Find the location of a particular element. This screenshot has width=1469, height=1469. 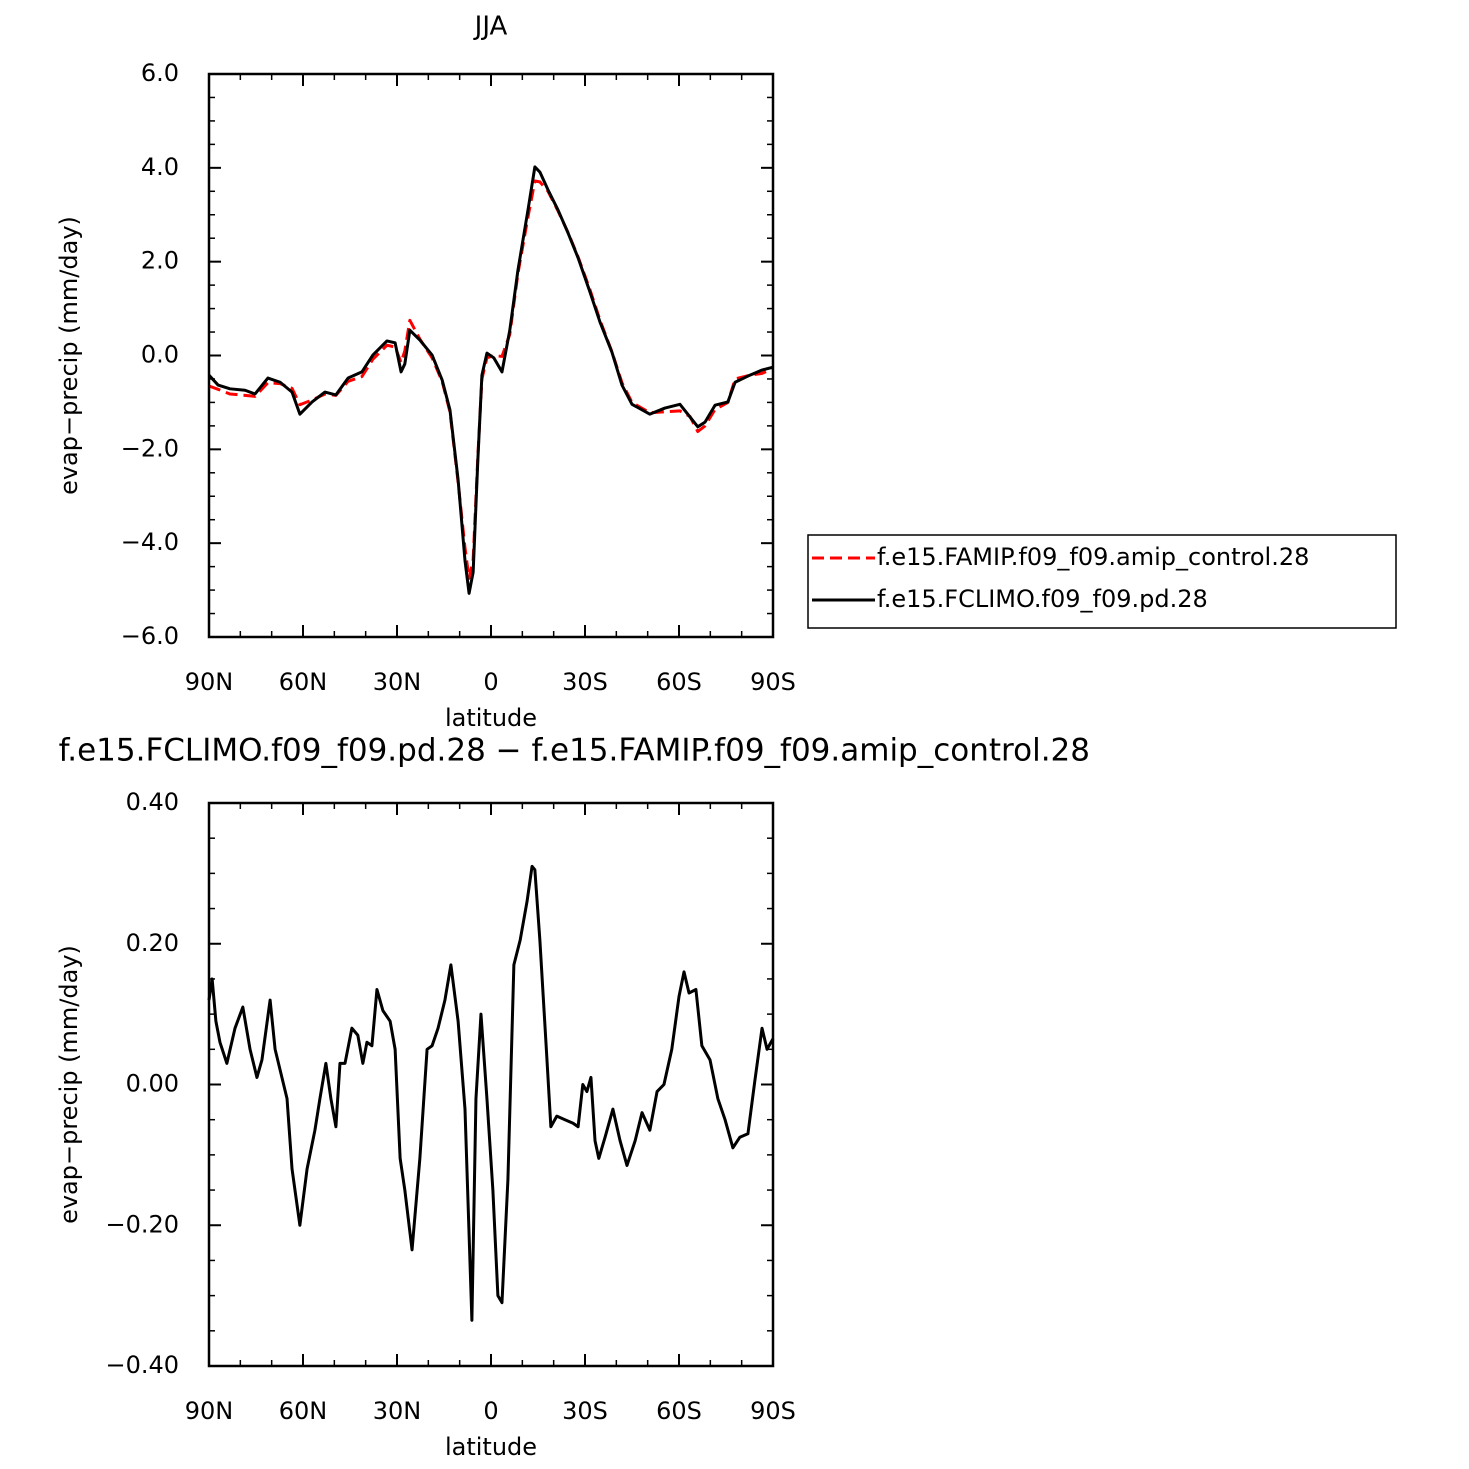

chart-title: JJA is located at coordinates (490, 27).